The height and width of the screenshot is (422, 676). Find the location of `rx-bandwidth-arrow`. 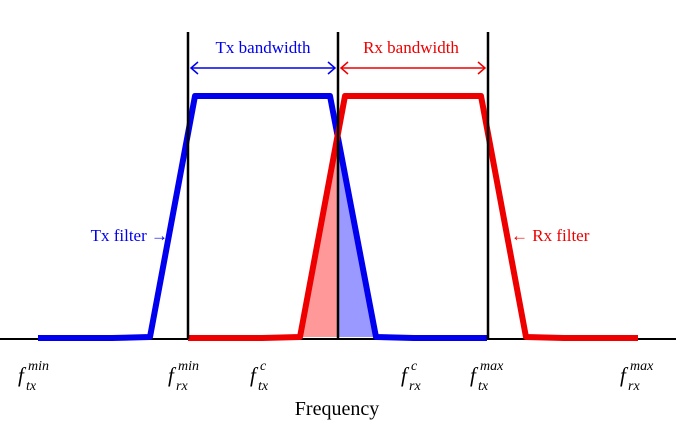

rx-bandwidth-arrow is located at coordinates (413, 68).